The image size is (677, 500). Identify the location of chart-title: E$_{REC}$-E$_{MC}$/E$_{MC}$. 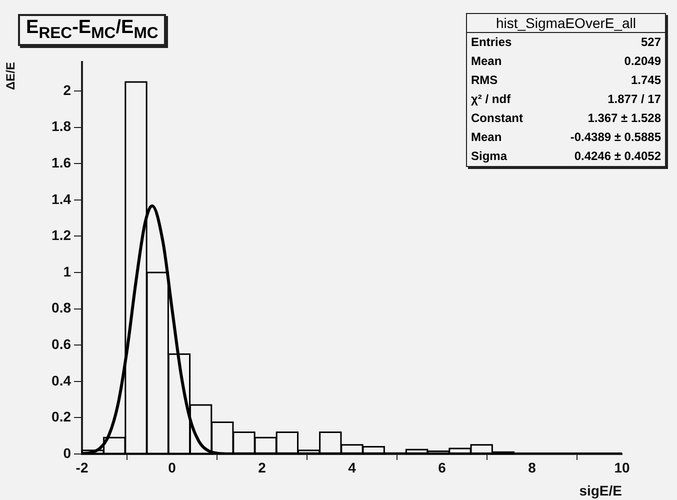
(92, 30).